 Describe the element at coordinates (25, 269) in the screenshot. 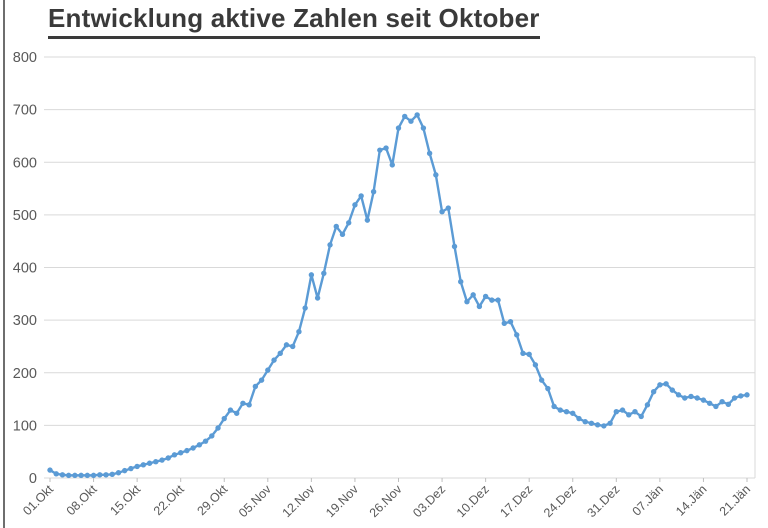

I see `y-axis-label: 400` at that location.